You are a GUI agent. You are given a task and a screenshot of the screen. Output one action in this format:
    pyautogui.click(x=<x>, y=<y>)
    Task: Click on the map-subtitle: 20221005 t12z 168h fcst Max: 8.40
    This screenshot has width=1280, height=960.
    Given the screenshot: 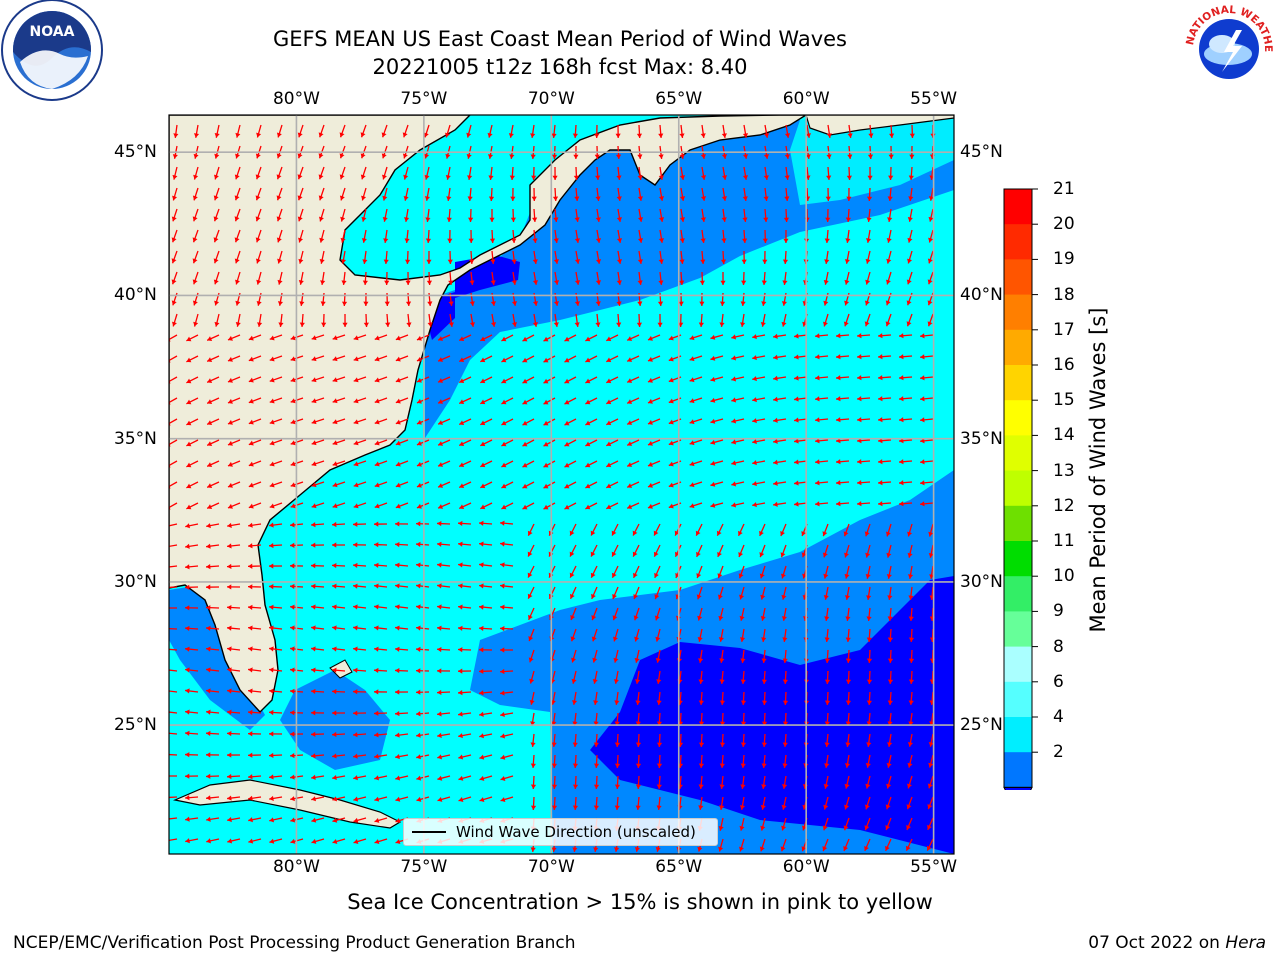 What is the action you would take?
    pyautogui.click(x=560, y=67)
    